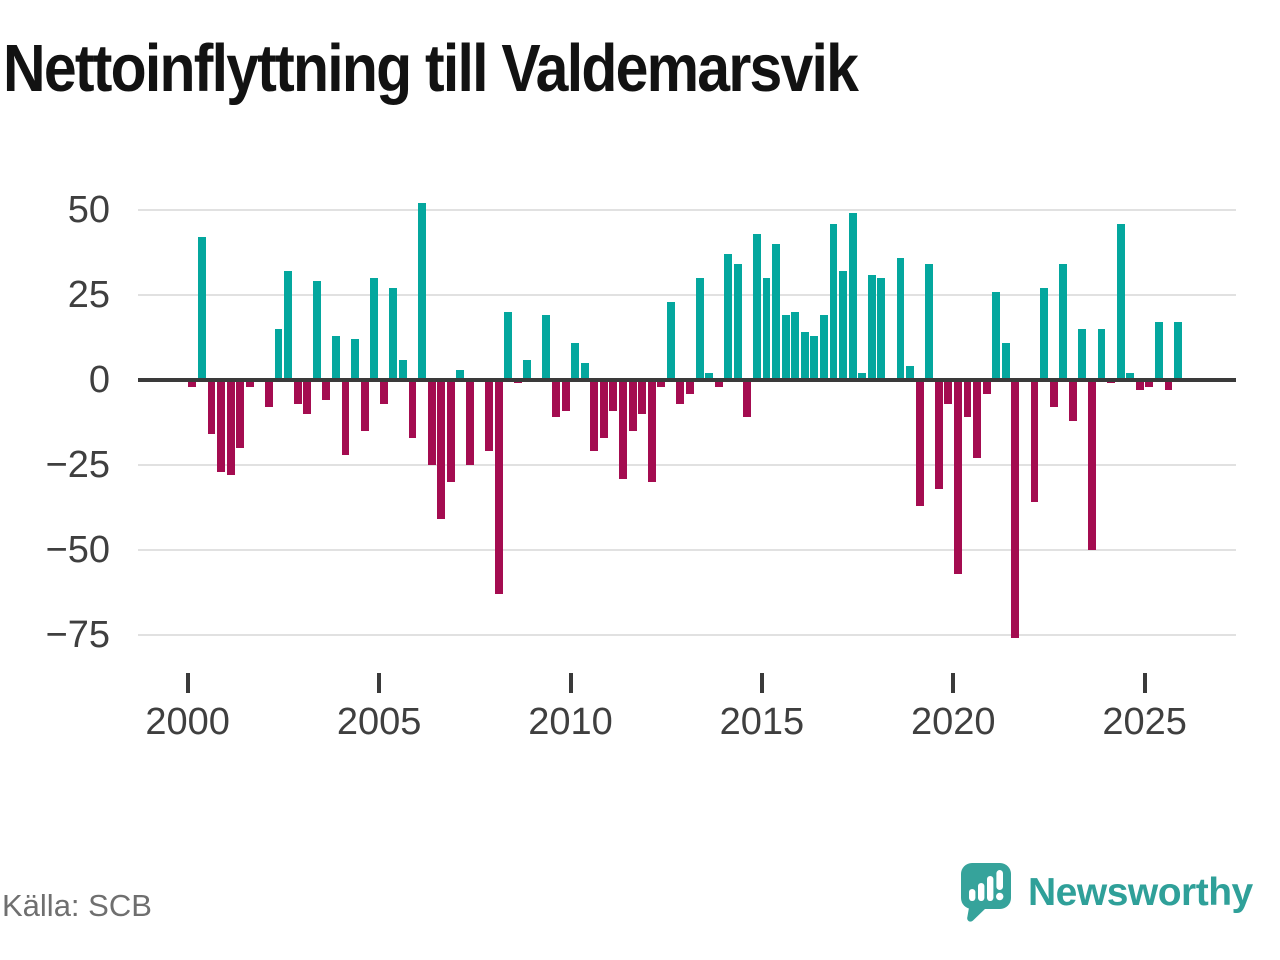  Describe the element at coordinates (584, 371) in the screenshot. I see `bar-2010-q2` at that location.